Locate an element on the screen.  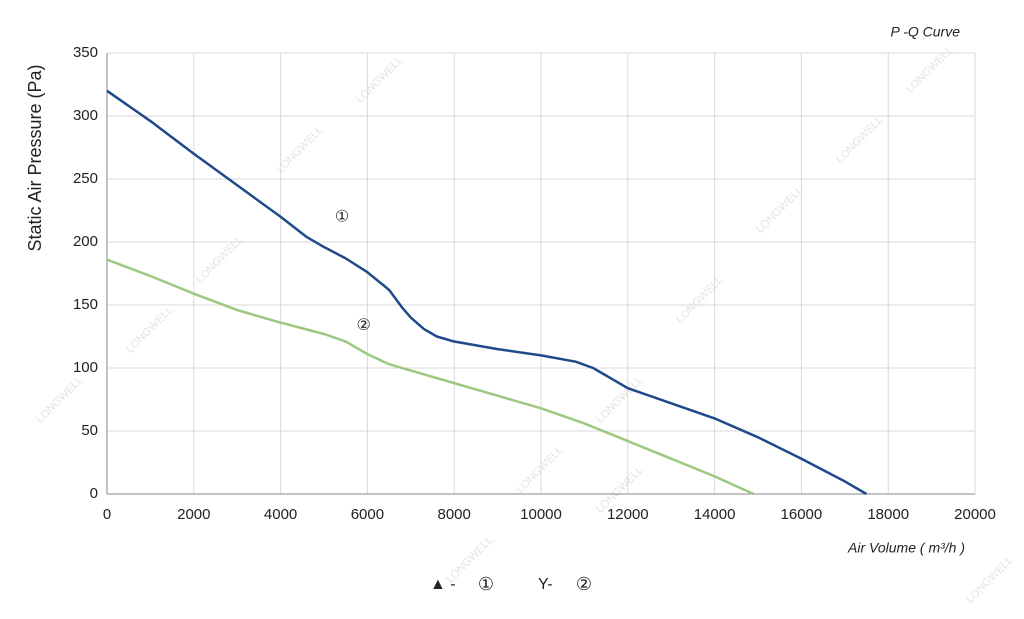
series-label: ① is located at coordinates (342, 216).